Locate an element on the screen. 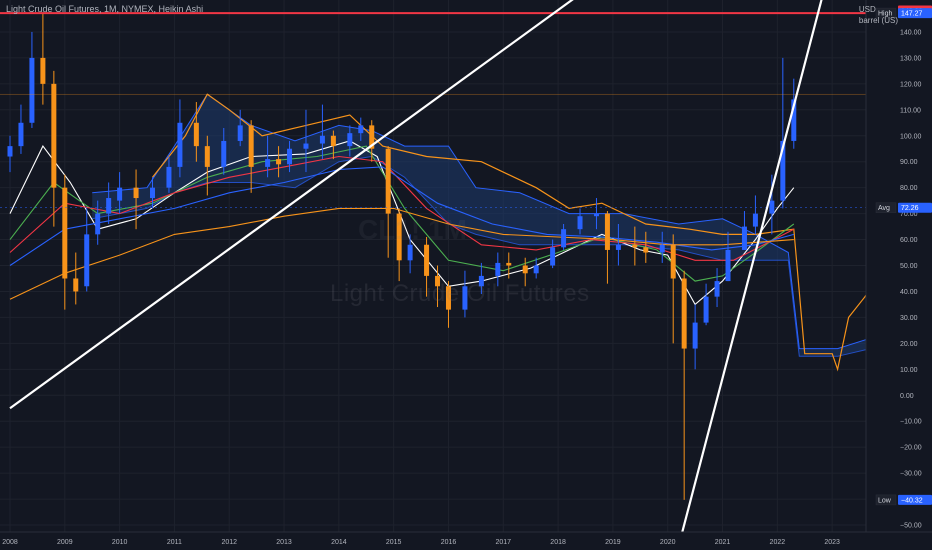  symbol-watermark: CL1! 1M is located at coordinates (412, 229).